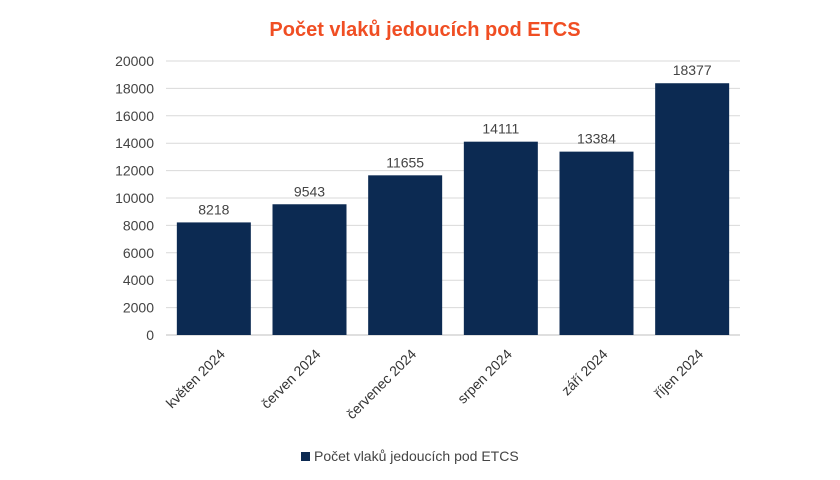 This screenshot has height=480, width=840. What do you see at coordinates (134, 88) in the screenshot?
I see `y-tick-label: 18000` at bounding box center [134, 88].